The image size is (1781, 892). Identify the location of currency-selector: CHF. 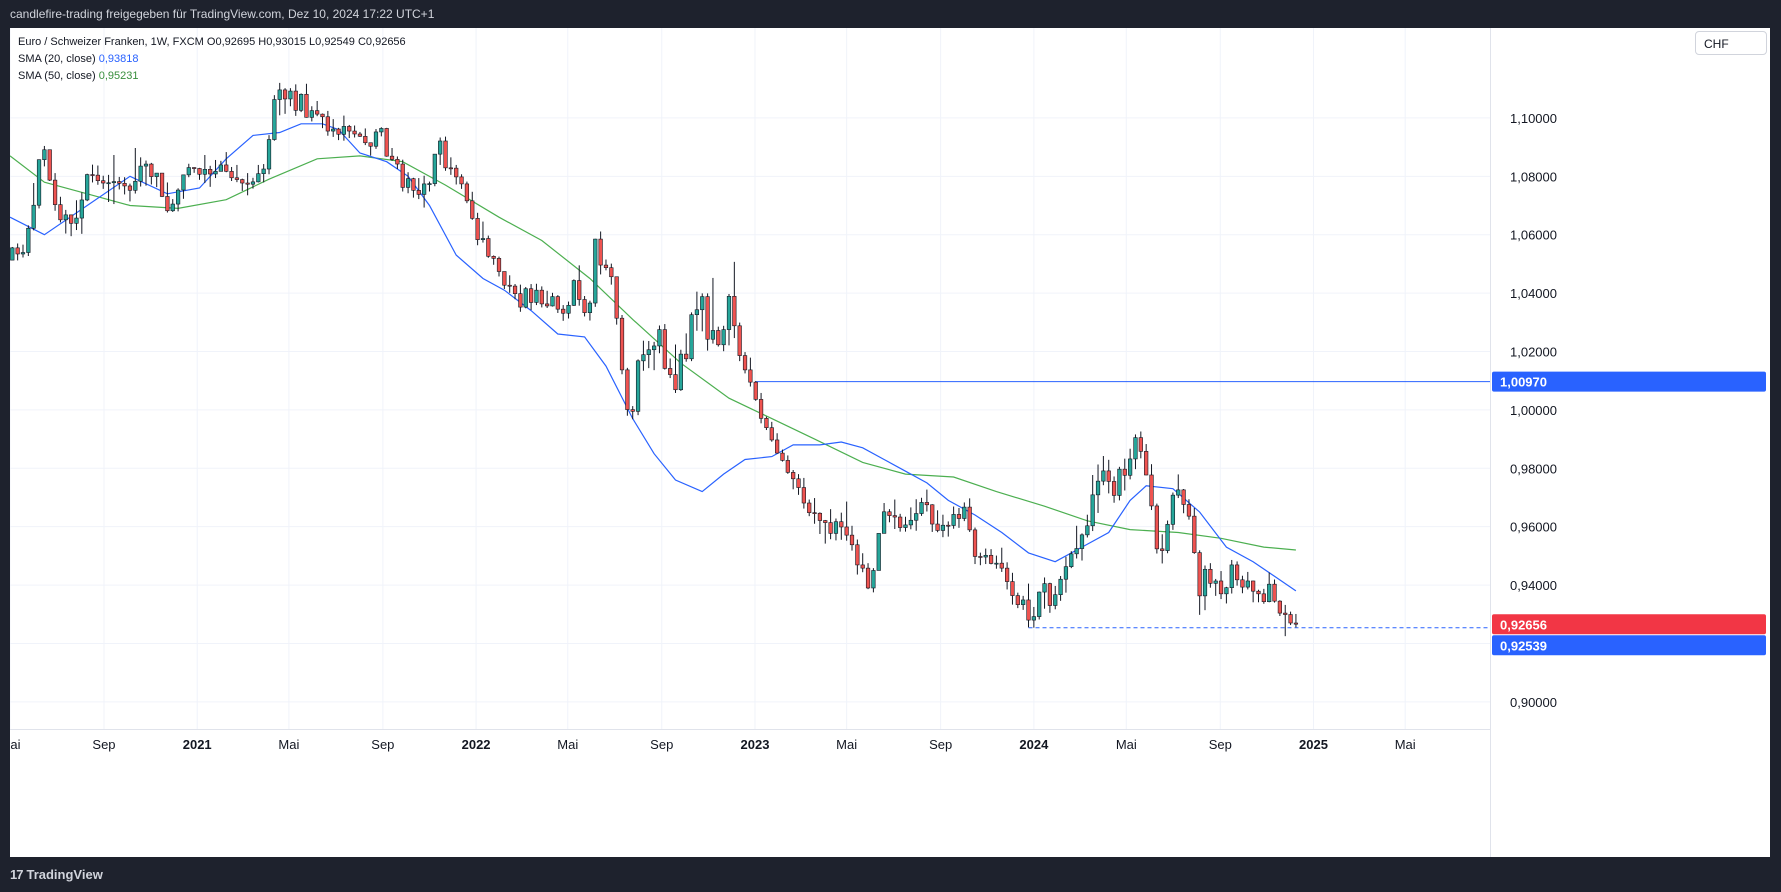
(1731, 43).